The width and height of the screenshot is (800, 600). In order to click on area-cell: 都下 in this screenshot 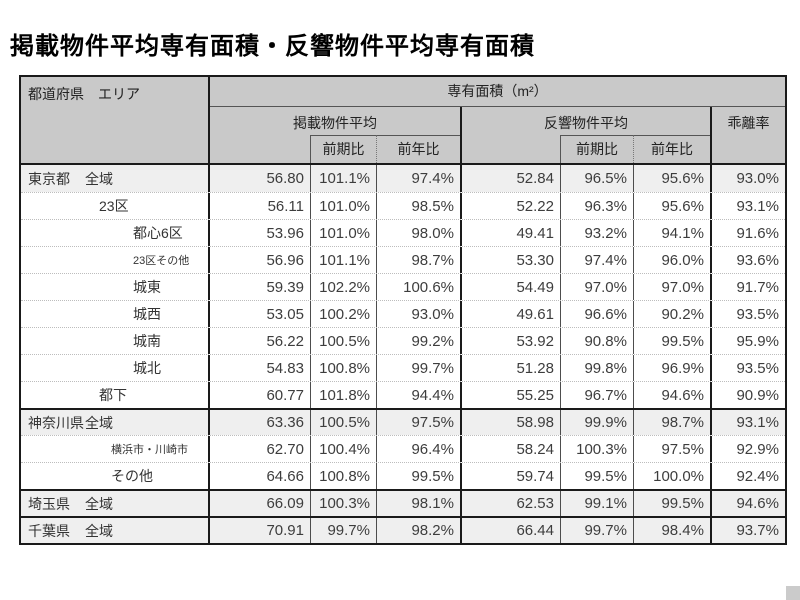, I will do `click(115, 395)`.